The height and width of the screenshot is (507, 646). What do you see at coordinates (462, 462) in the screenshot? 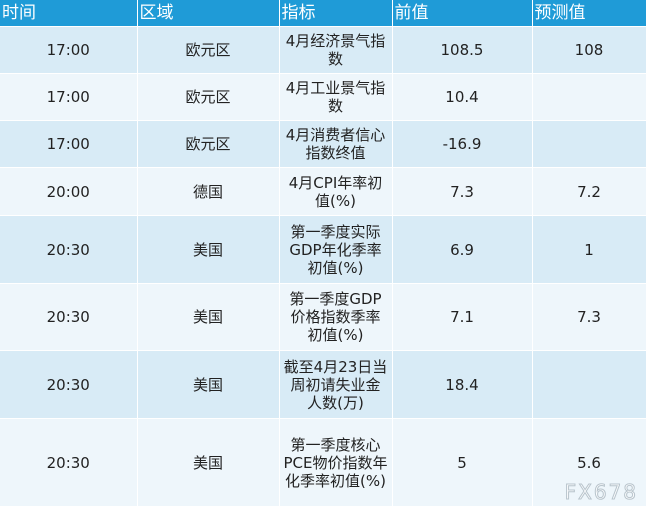
I see `cell-previous: 5` at bounding box center [462, 462].